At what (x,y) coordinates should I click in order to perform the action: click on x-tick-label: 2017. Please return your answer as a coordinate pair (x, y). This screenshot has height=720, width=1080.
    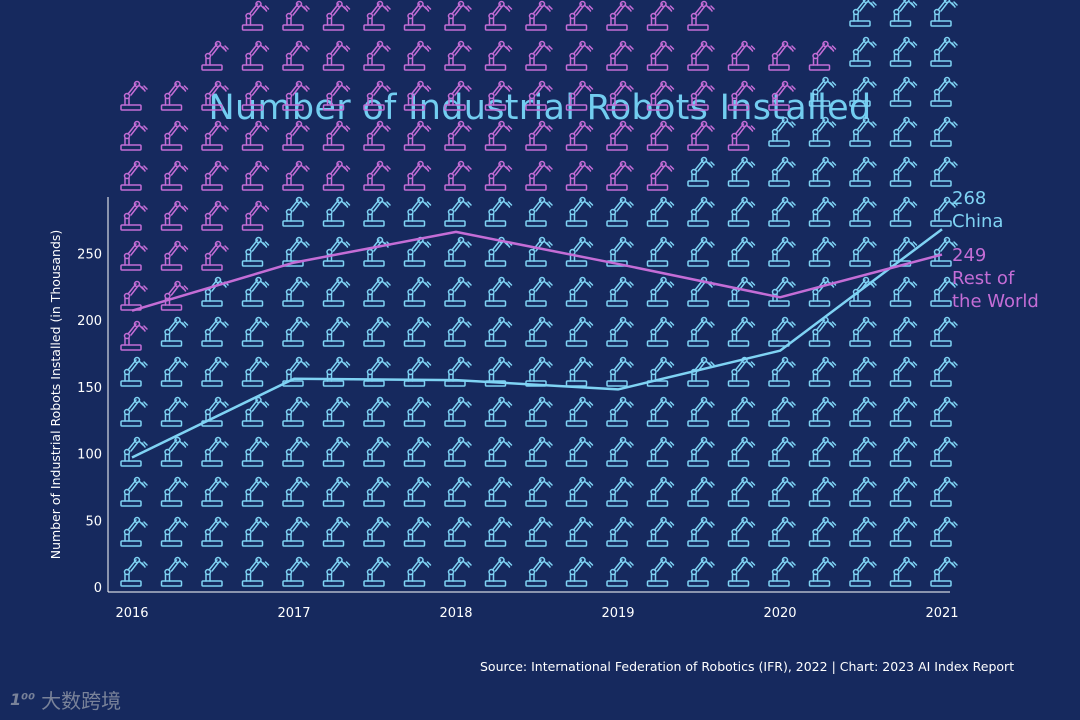
    Looking at the image, I should click on (293, 613).